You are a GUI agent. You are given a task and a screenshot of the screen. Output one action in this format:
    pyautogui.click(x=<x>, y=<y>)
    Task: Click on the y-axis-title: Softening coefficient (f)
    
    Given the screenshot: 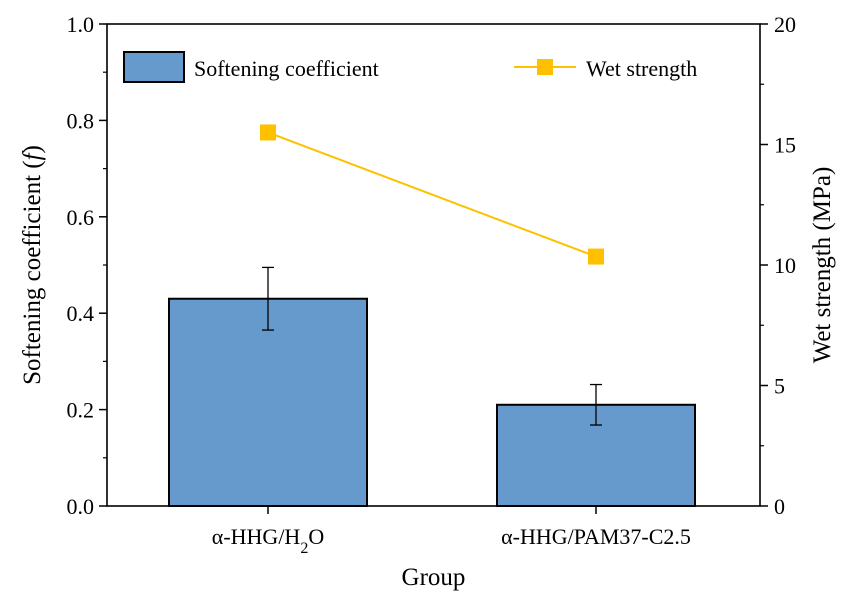 What is the action you would take?
    pyautogui.click(x=32, y=265)
    